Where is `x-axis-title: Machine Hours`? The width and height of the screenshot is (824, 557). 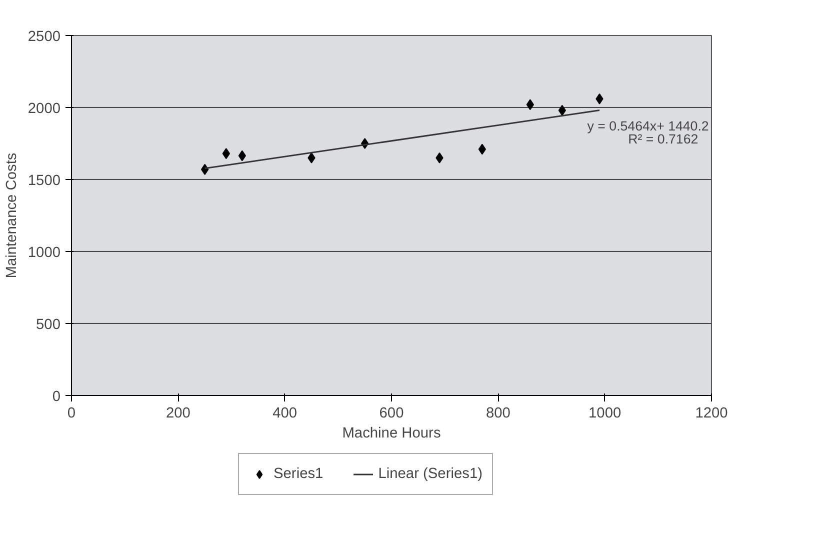
x-axis-title: Machine Hours is located at coordinates (391, 434).